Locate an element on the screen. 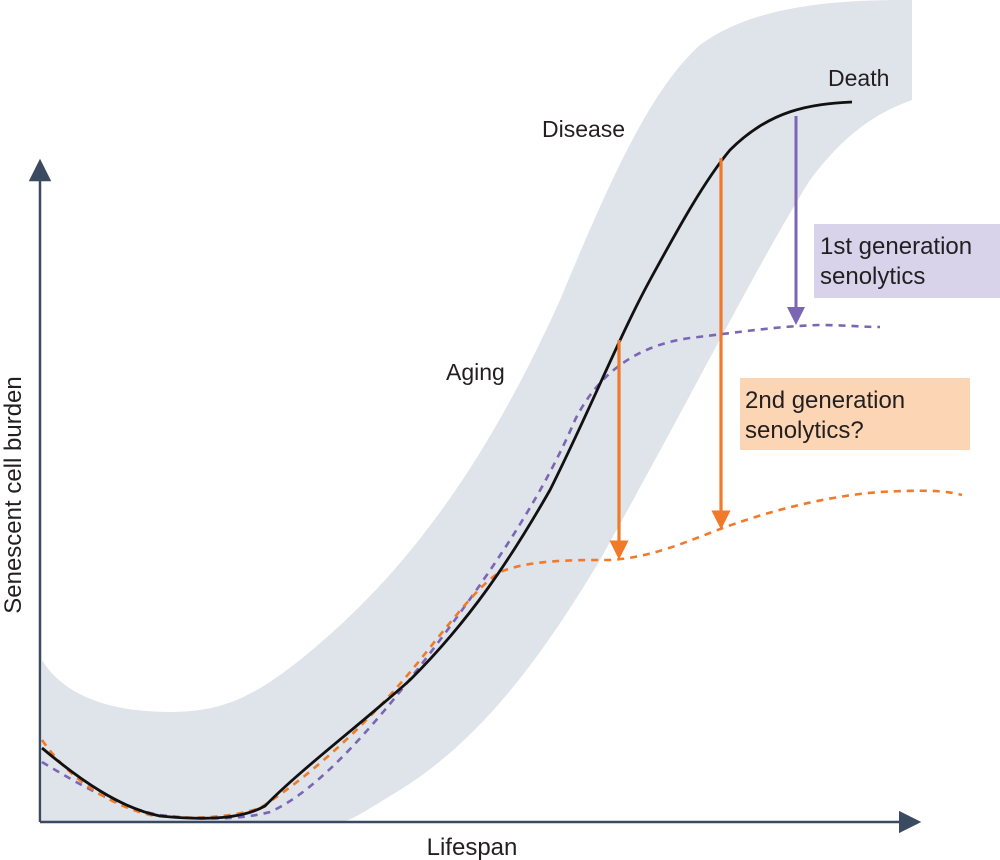 This screenshot has height=860, width=1000. second-gen-box is located at coordinates (855, 414).